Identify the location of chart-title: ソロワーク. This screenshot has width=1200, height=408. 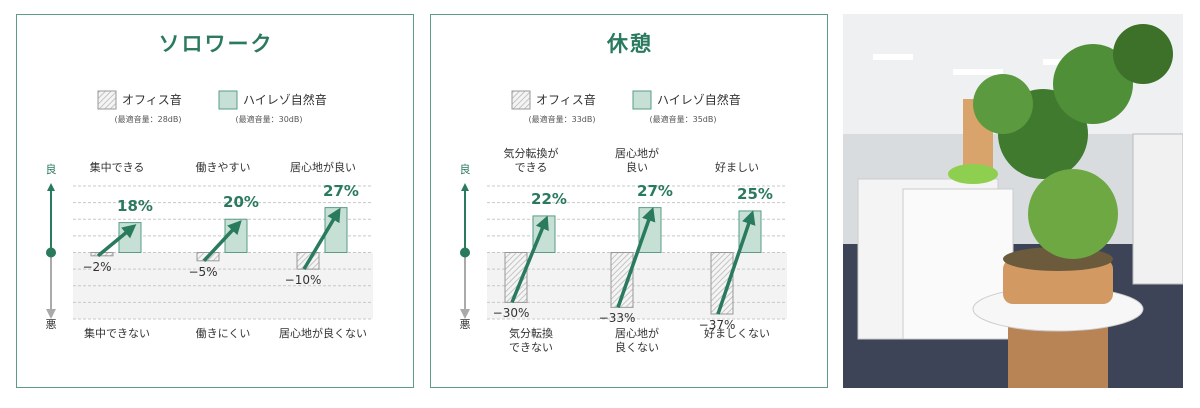
(216, 44).